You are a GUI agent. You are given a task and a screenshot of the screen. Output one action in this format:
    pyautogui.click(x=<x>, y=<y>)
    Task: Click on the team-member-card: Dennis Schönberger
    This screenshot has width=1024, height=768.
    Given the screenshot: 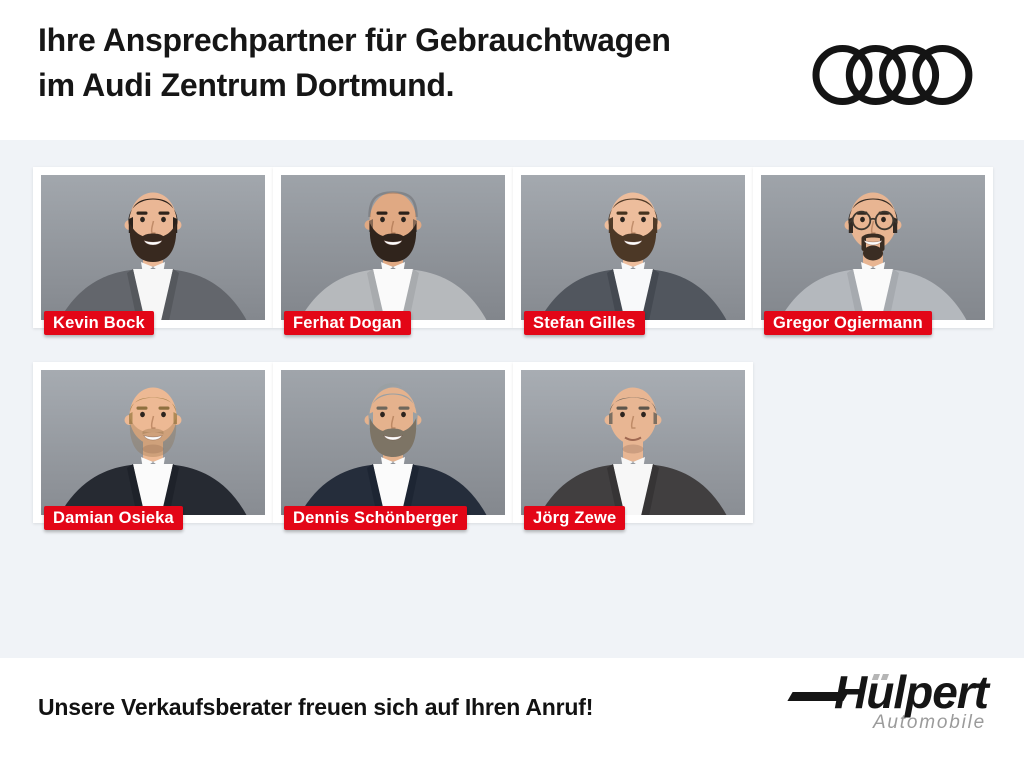 What is the action you would take?
    pyautogui.click(x=393, y=446)
    